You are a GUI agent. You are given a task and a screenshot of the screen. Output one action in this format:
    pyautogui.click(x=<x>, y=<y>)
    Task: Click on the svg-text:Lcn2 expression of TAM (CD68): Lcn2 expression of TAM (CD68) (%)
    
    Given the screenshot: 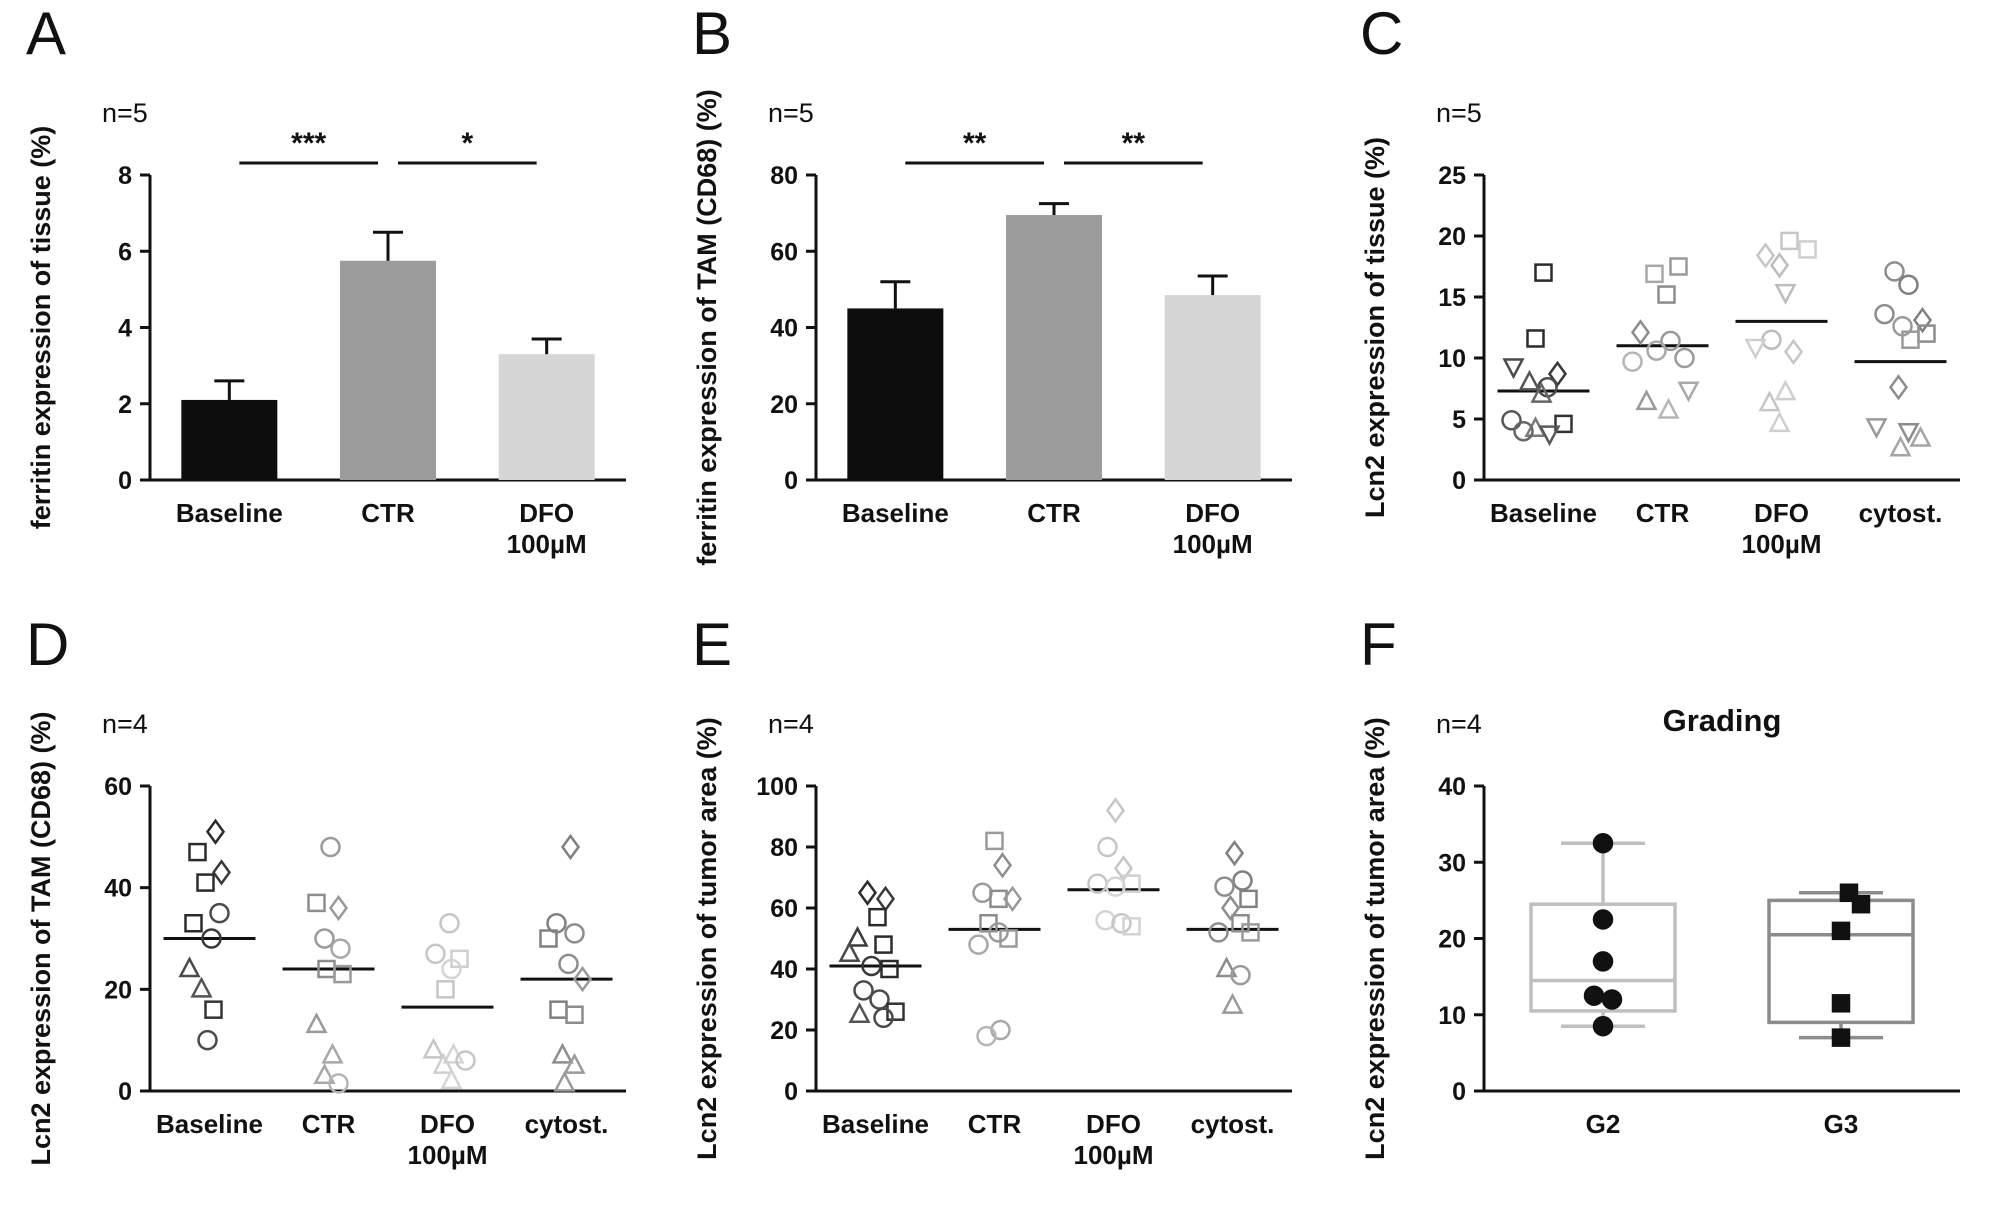 What is the action you would take?
    pyautogui.click(x=41, y=938)
    